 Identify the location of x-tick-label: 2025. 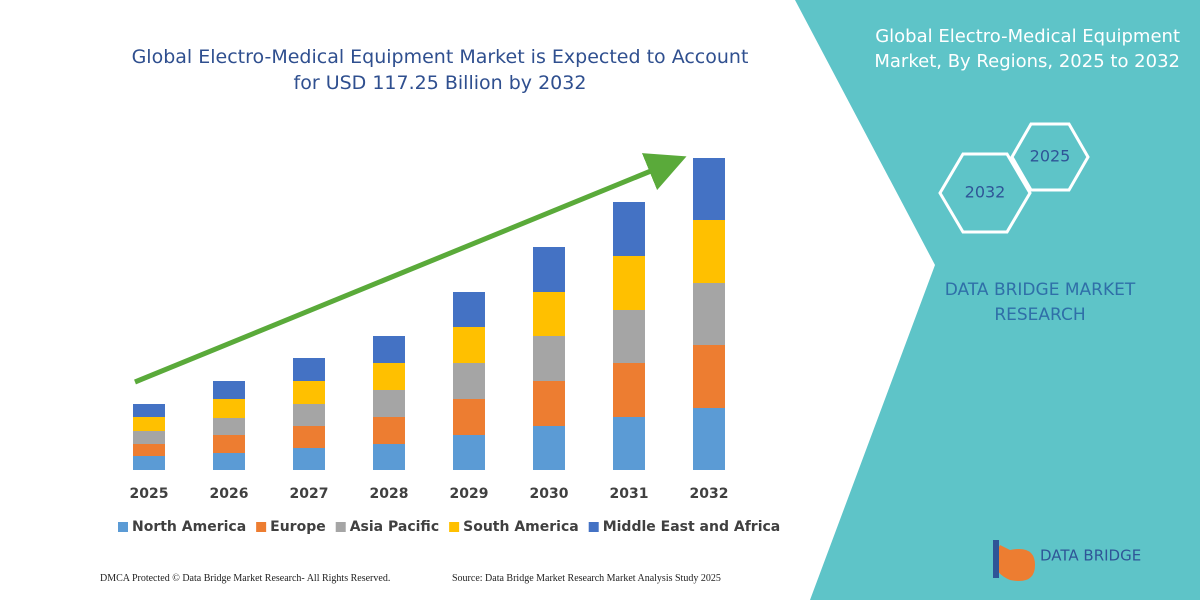
(149, 494).